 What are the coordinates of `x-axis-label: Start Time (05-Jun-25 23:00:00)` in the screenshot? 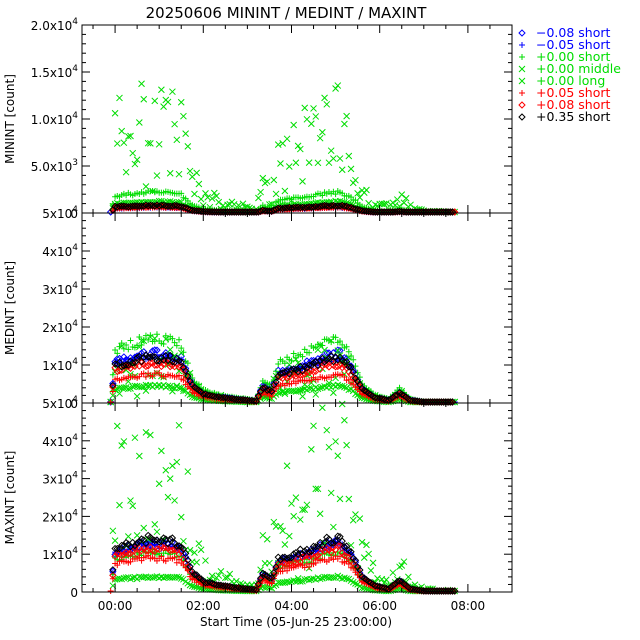 It's located at (296, 622).